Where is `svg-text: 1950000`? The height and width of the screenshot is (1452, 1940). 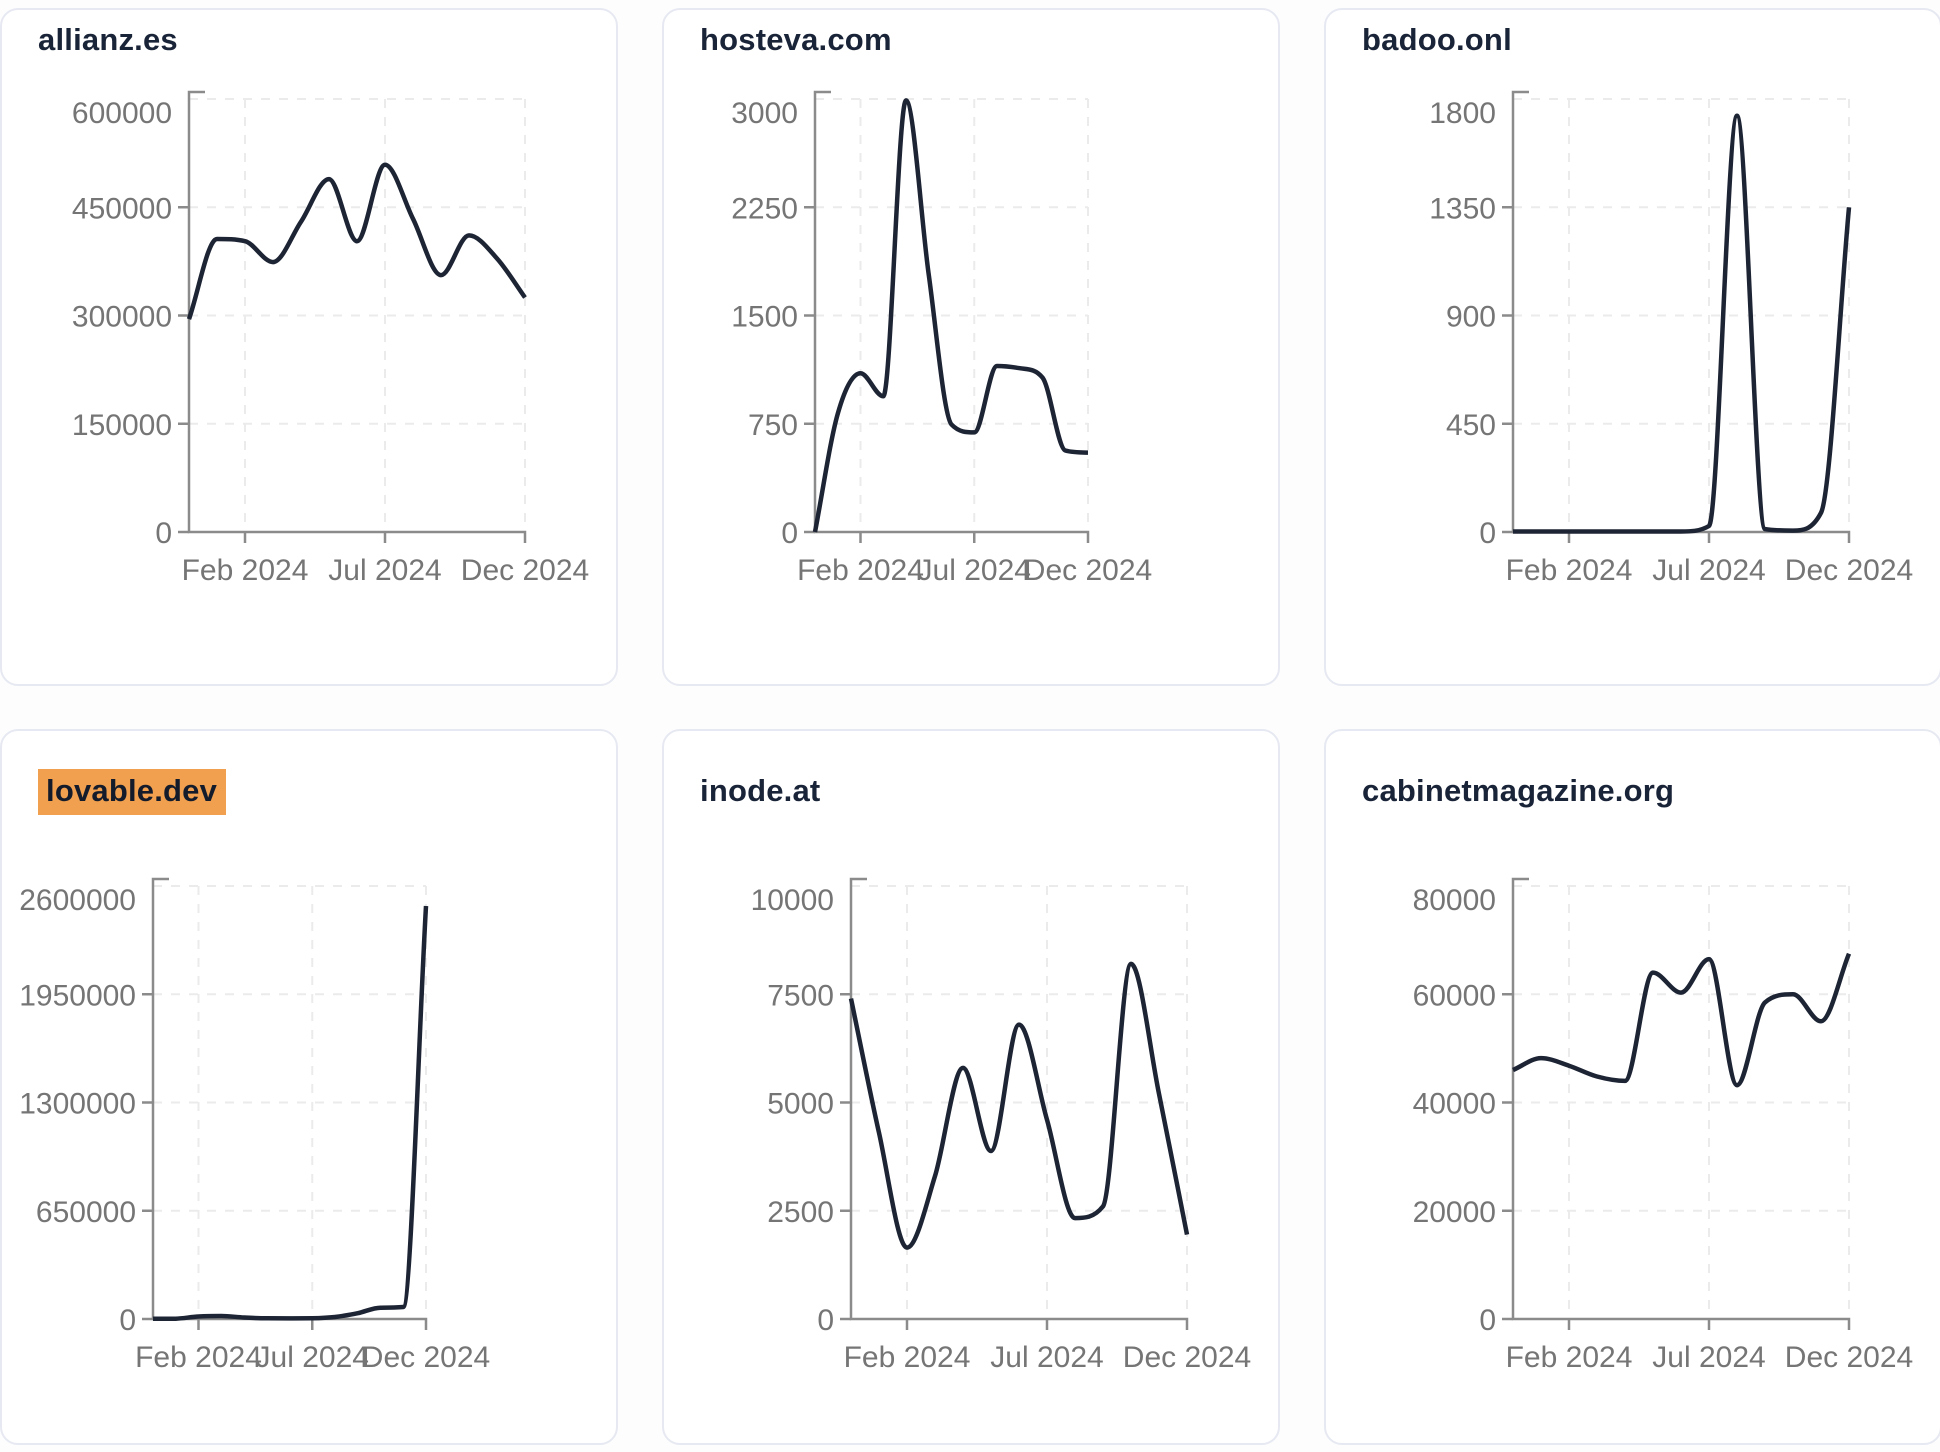
svg-text: 1950000 is located at coordinates (77, 995).